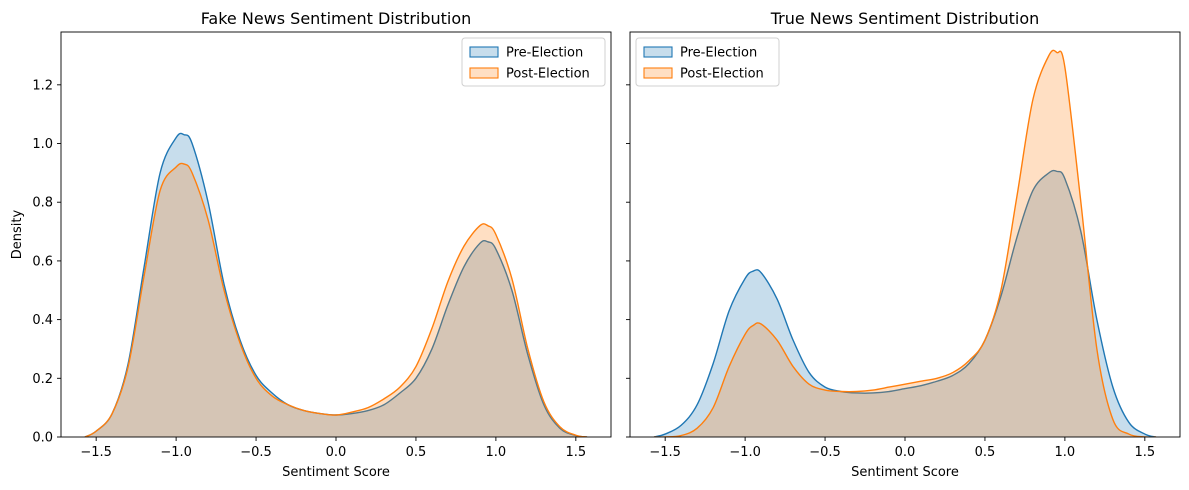 This screenshot has width=1189, height=490. Describe the element at coordinates (42, 438) in the screenshot. I see `y-tick-label: 0.0` at that location.